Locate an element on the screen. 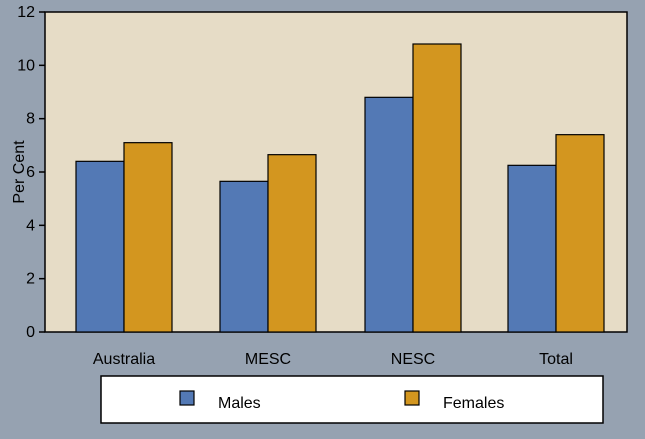  bar-males-nesc is located at coordinates (389, 214).